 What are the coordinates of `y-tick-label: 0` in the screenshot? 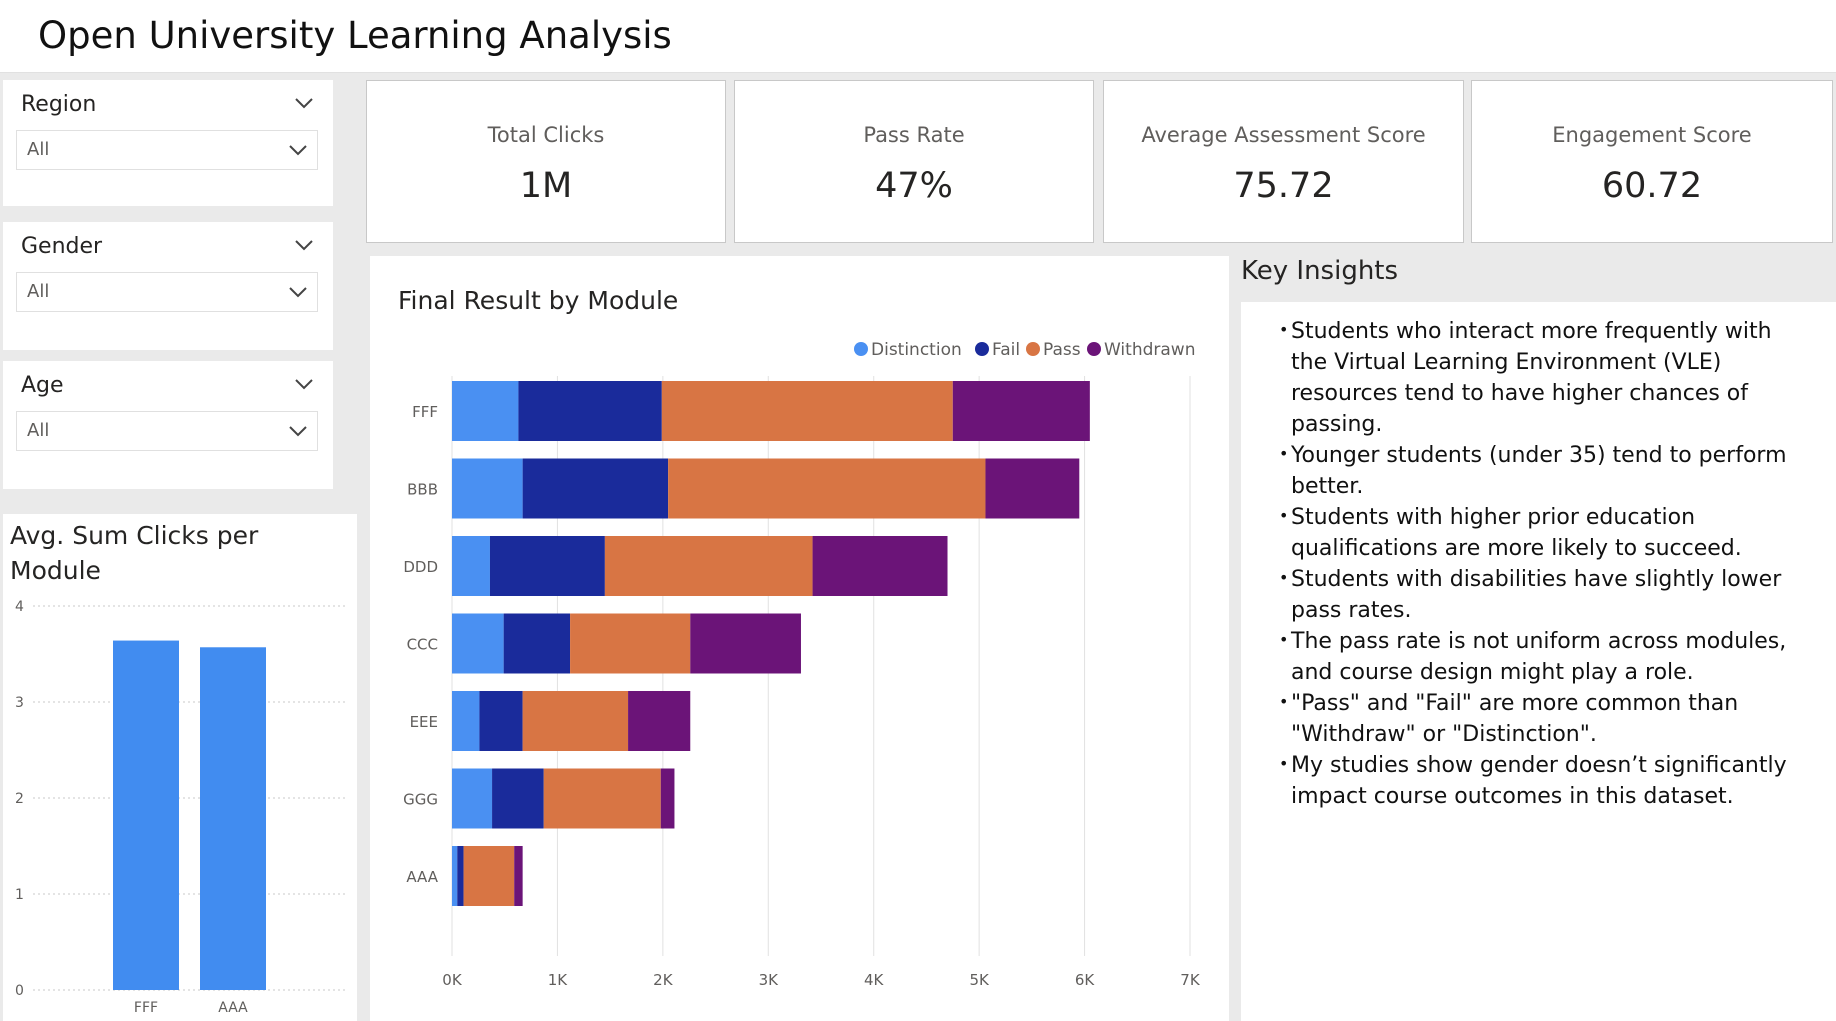 It's located at (19, 991).